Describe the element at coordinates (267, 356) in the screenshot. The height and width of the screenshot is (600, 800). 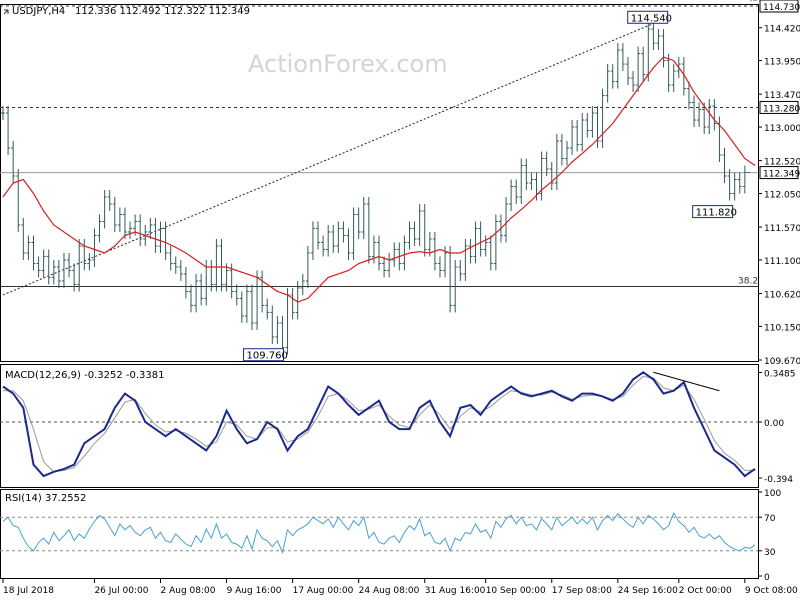
I see `price-annotation-label: 109.760` at that location.